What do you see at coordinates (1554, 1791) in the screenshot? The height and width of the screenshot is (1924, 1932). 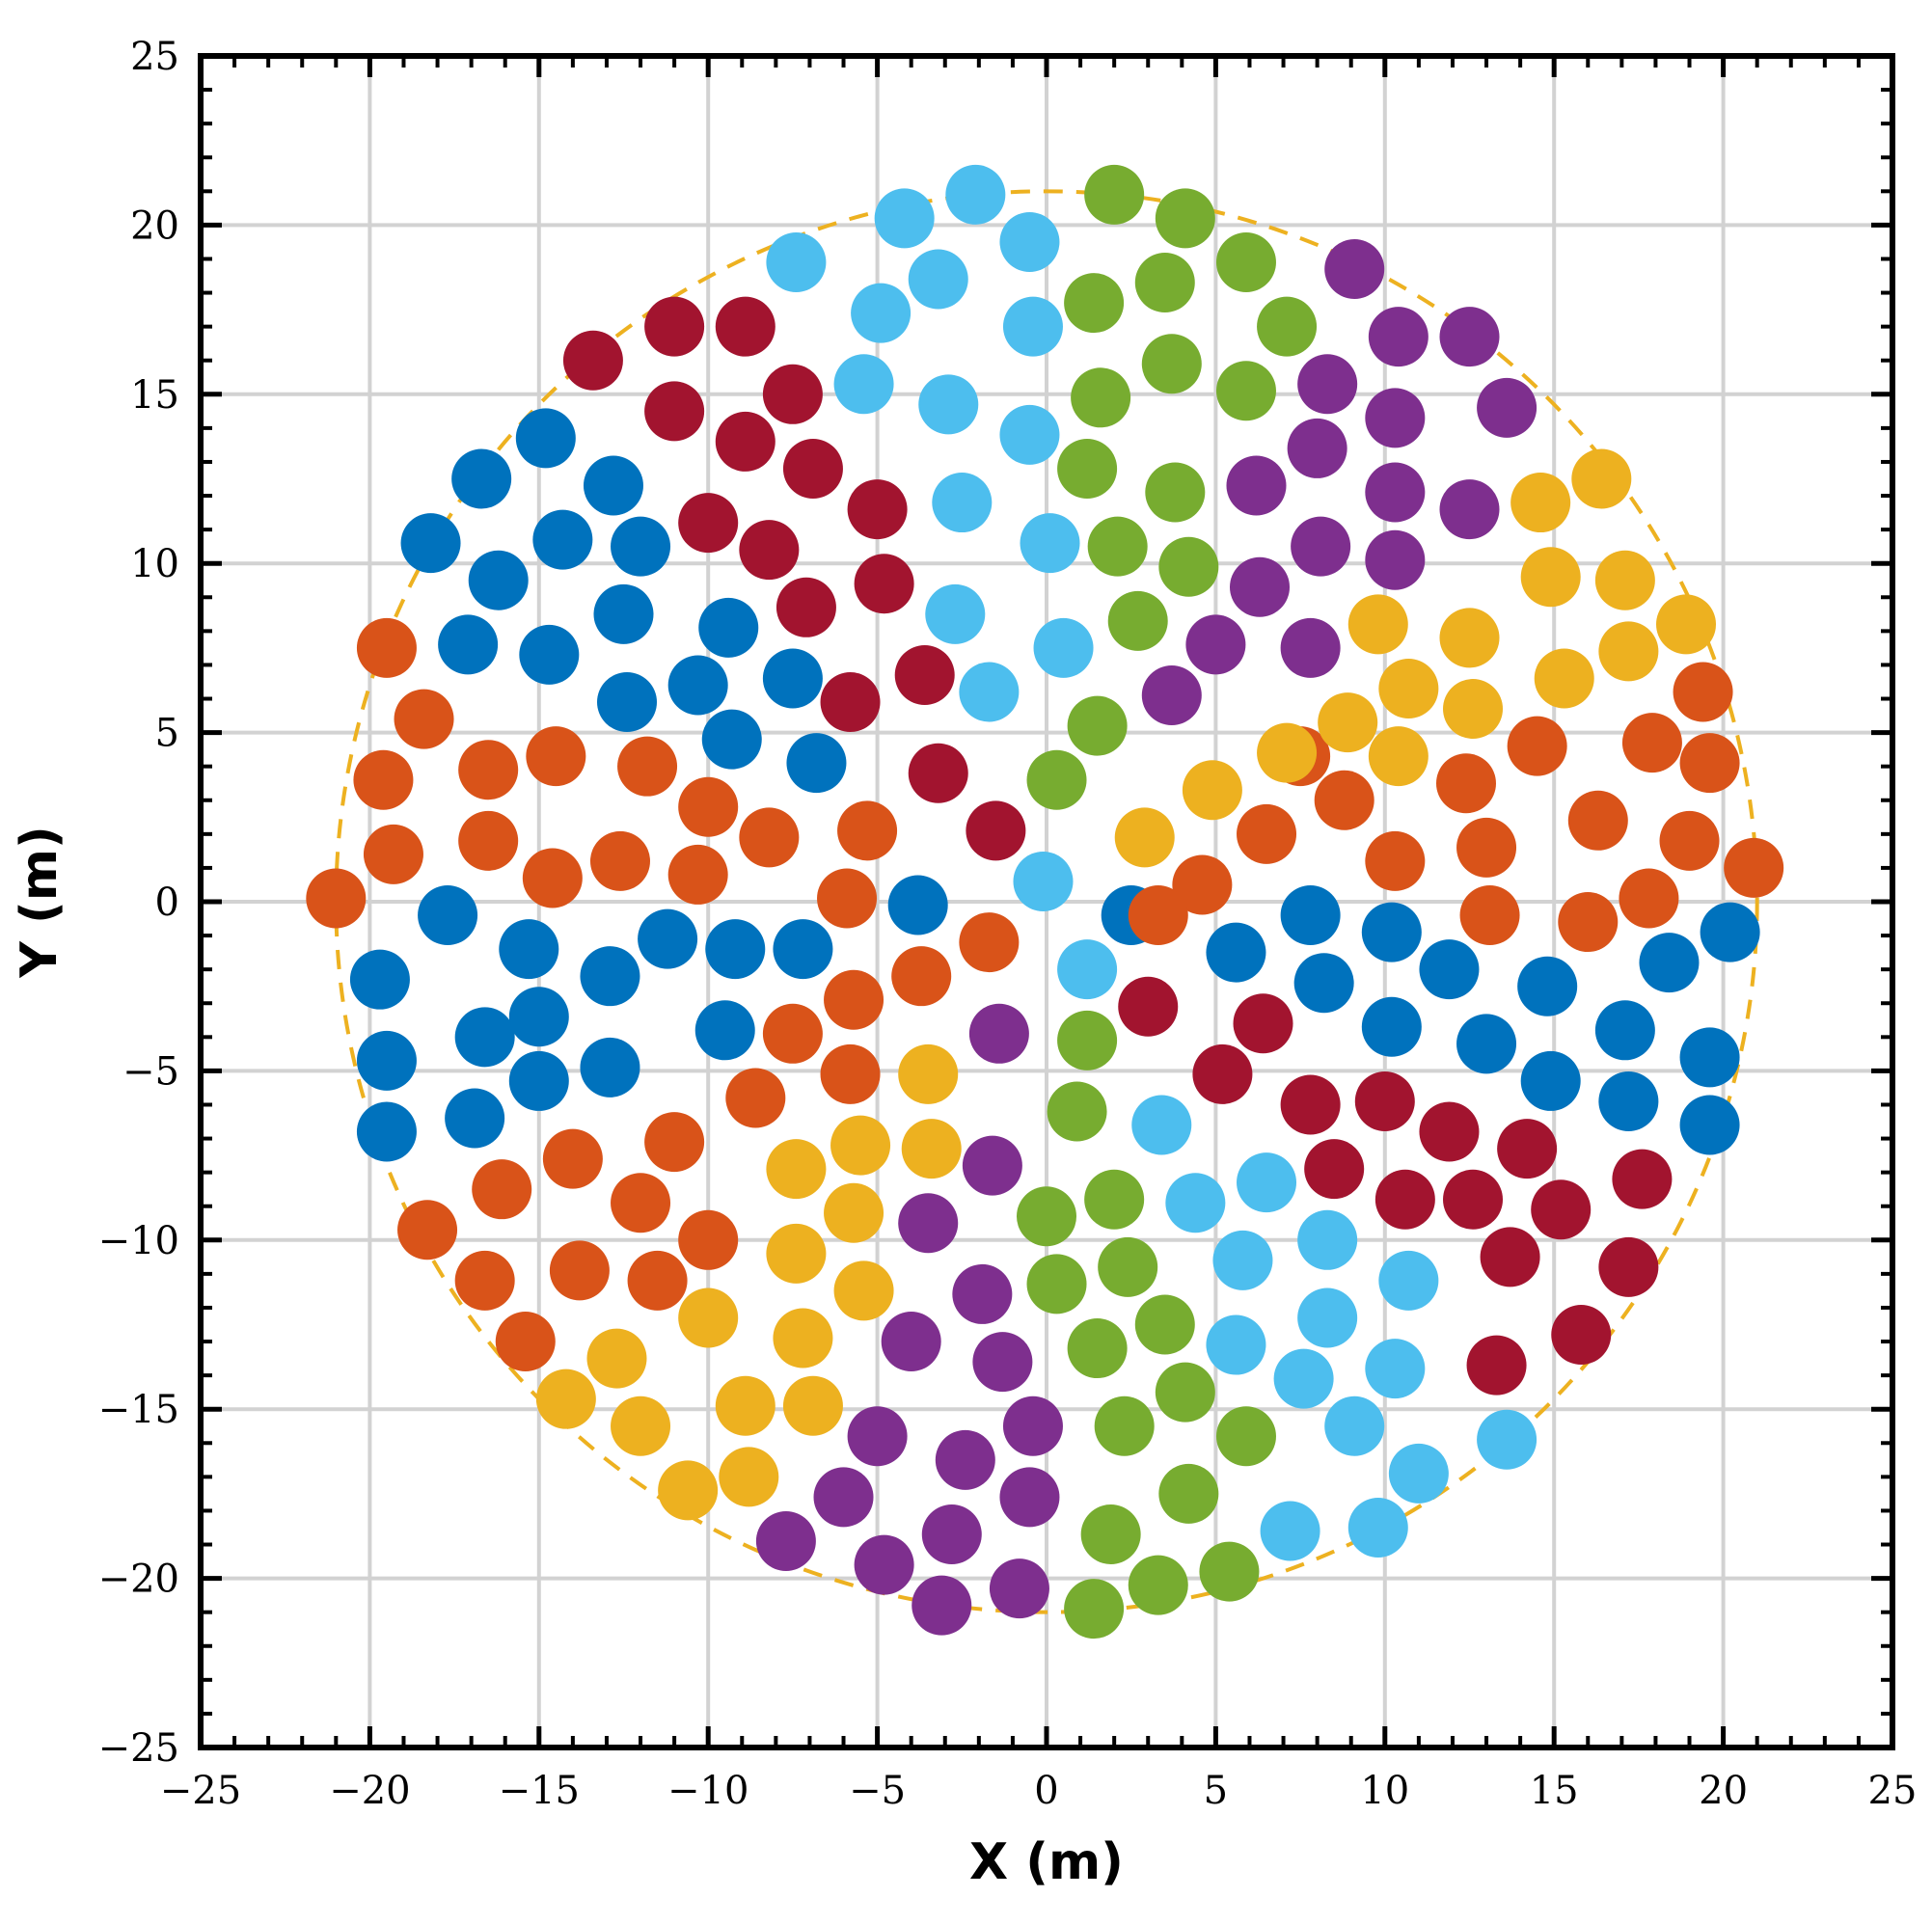 I see `x-tick-label: 15` at bounding box center [1554, 1791].